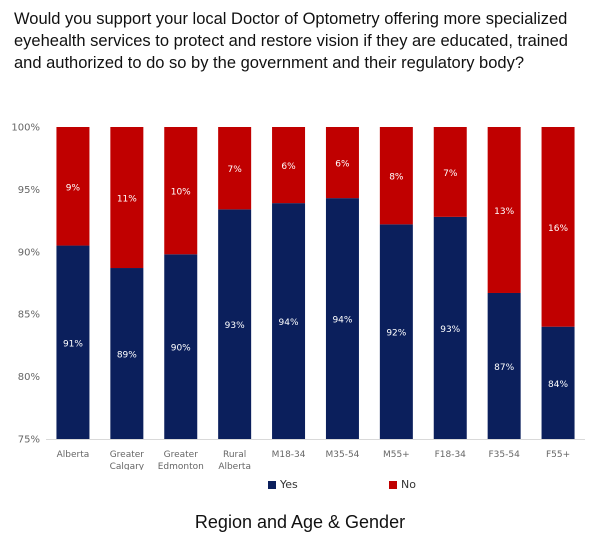 This screenshot has width=600, height=550. I want to click on data-label-no: 11%, so click(127, 200).